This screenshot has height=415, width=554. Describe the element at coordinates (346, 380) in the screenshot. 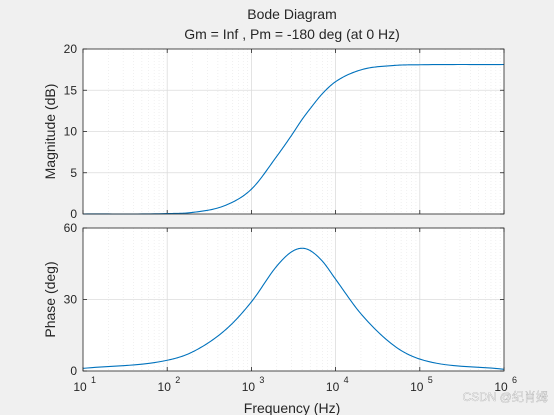

I see `x-tick-exponent: 4` at that location.